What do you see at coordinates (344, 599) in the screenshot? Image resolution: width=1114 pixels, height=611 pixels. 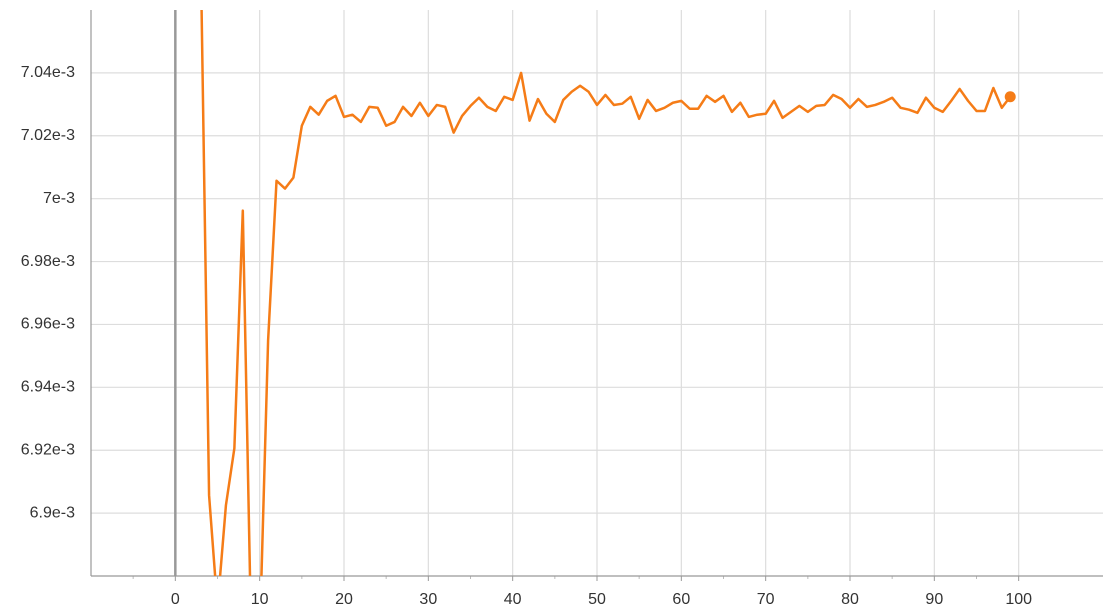 I see `x-tick-label: 20` at bounding box center [344, 599].